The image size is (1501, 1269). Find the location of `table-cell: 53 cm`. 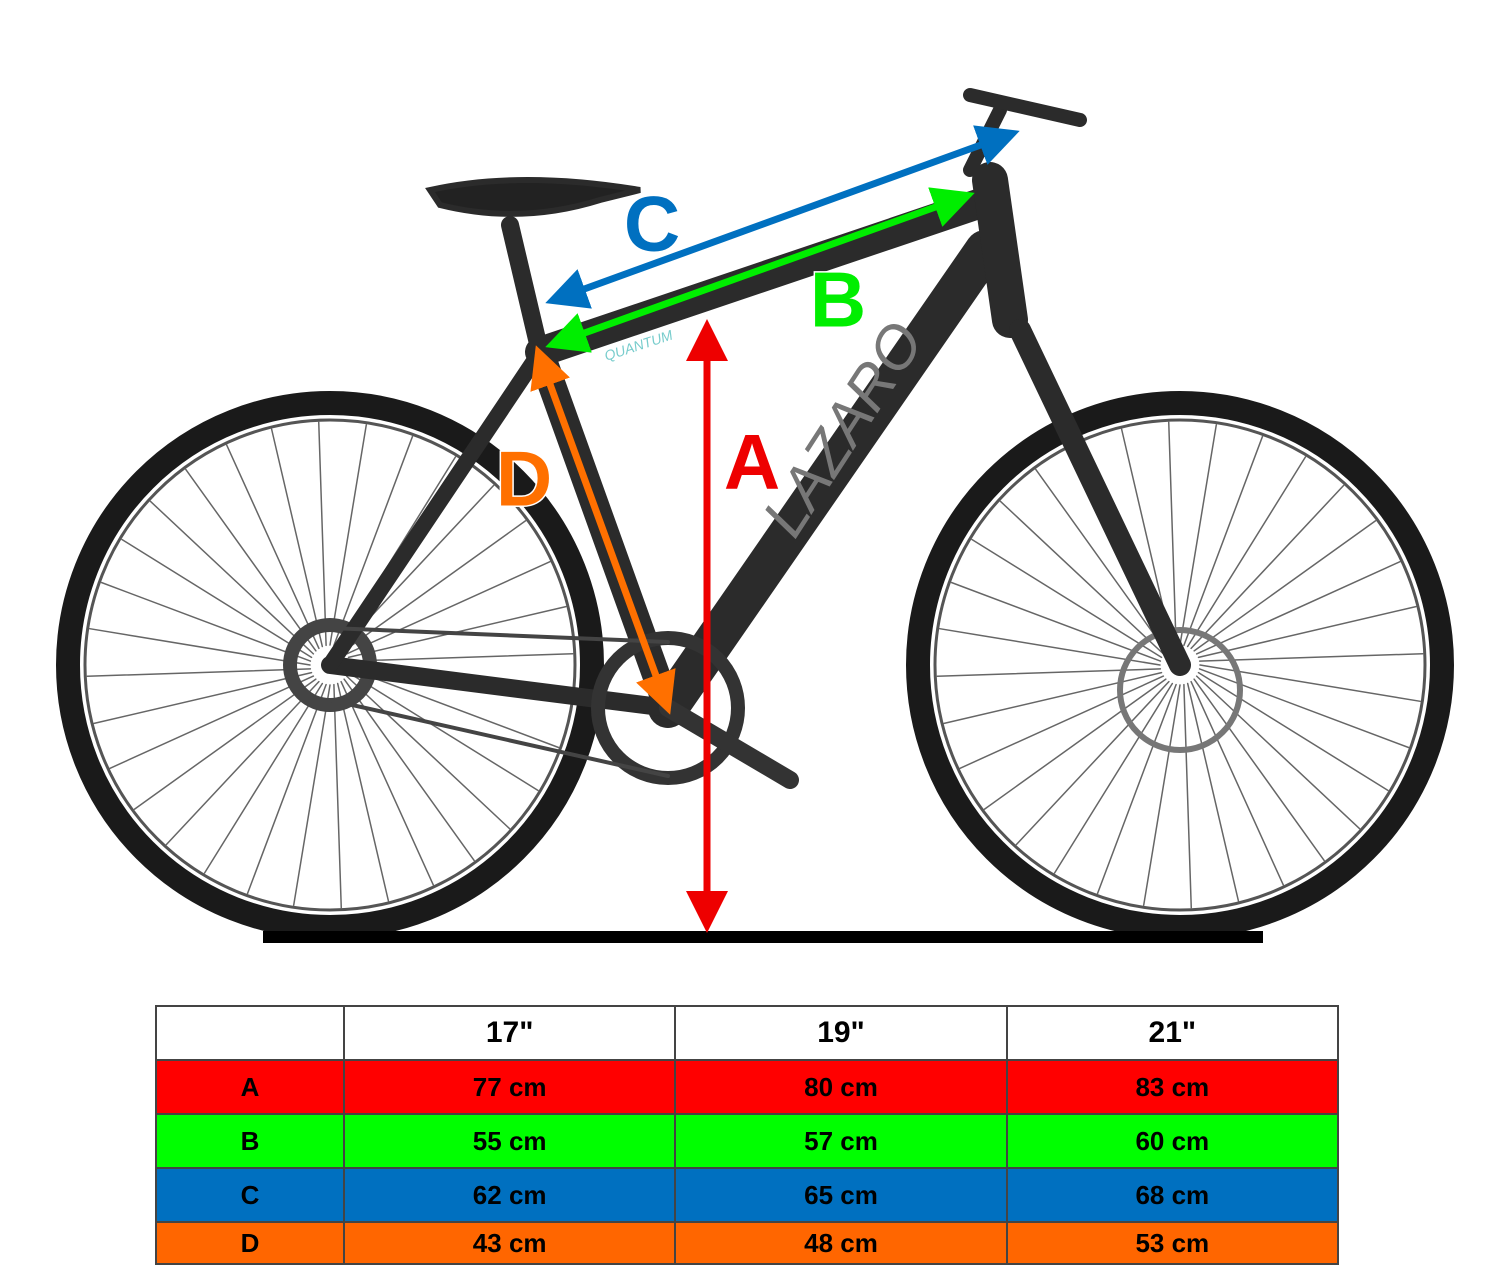

table-cell: 53 cm is located at coordinates (1172, 1243).